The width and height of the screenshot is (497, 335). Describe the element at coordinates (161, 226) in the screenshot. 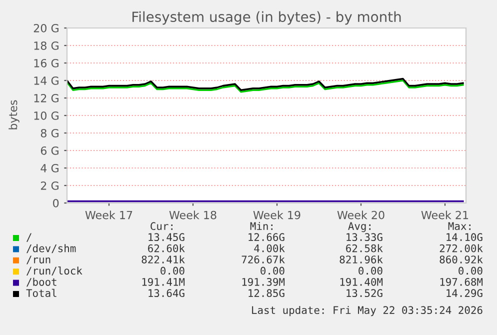

I see `text: Cur:` at that location.